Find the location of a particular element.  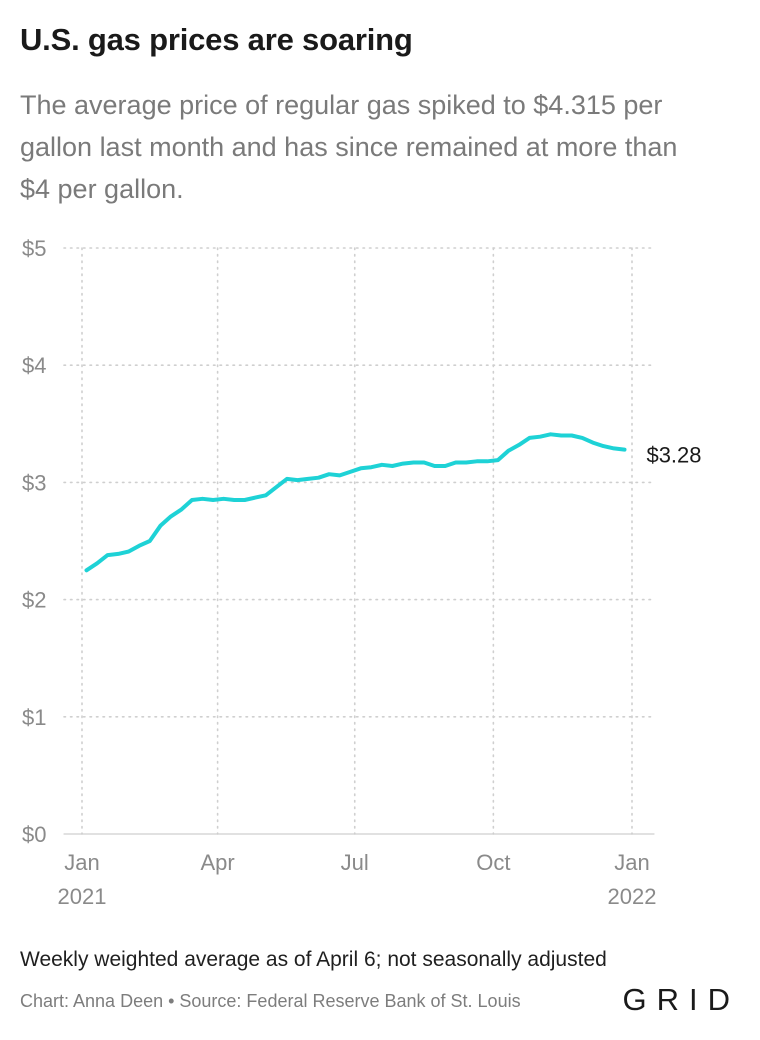

y-tick-label: $4 is located at coordinates (34, 365).